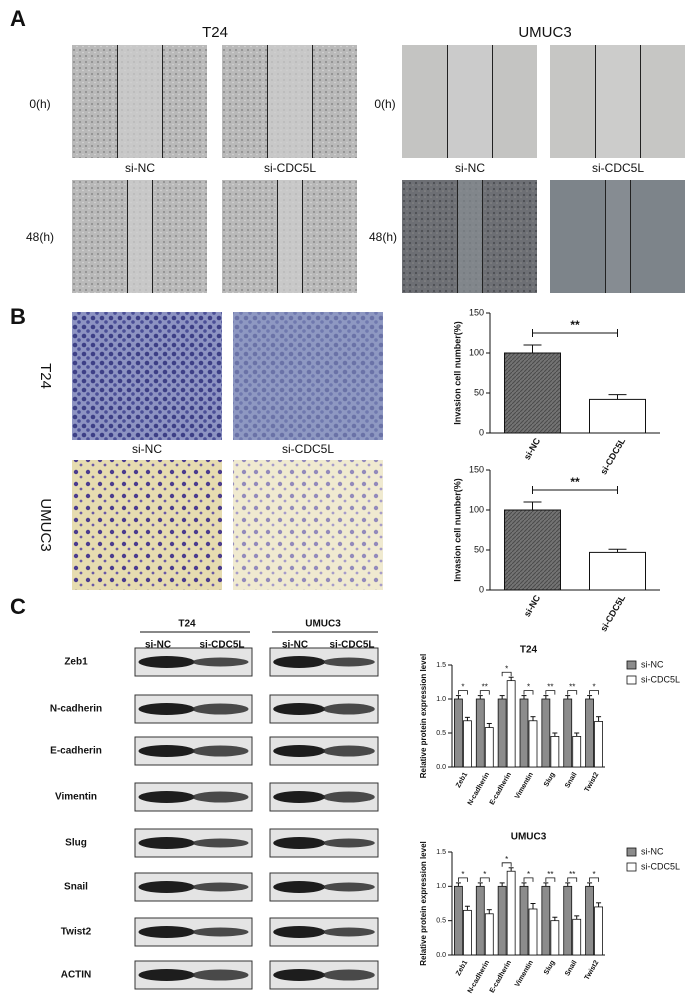  I want to click on panel-label: B, so click(18, 316).